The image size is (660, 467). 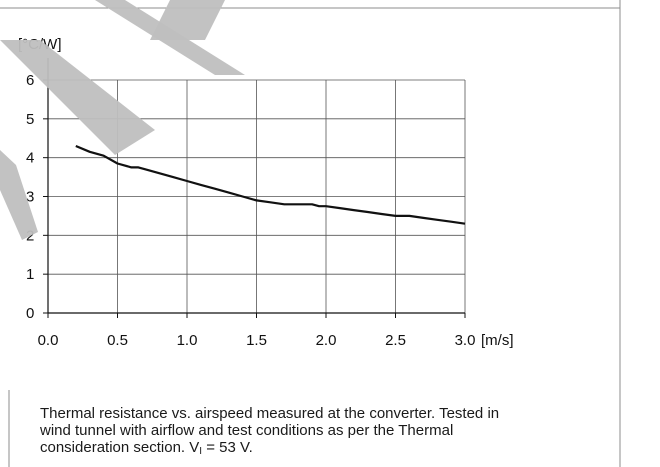 What do you see at coordinates (170, 37) in the screenshot?
I see `watermark-stripe-right` at bounding box center [170, 37].